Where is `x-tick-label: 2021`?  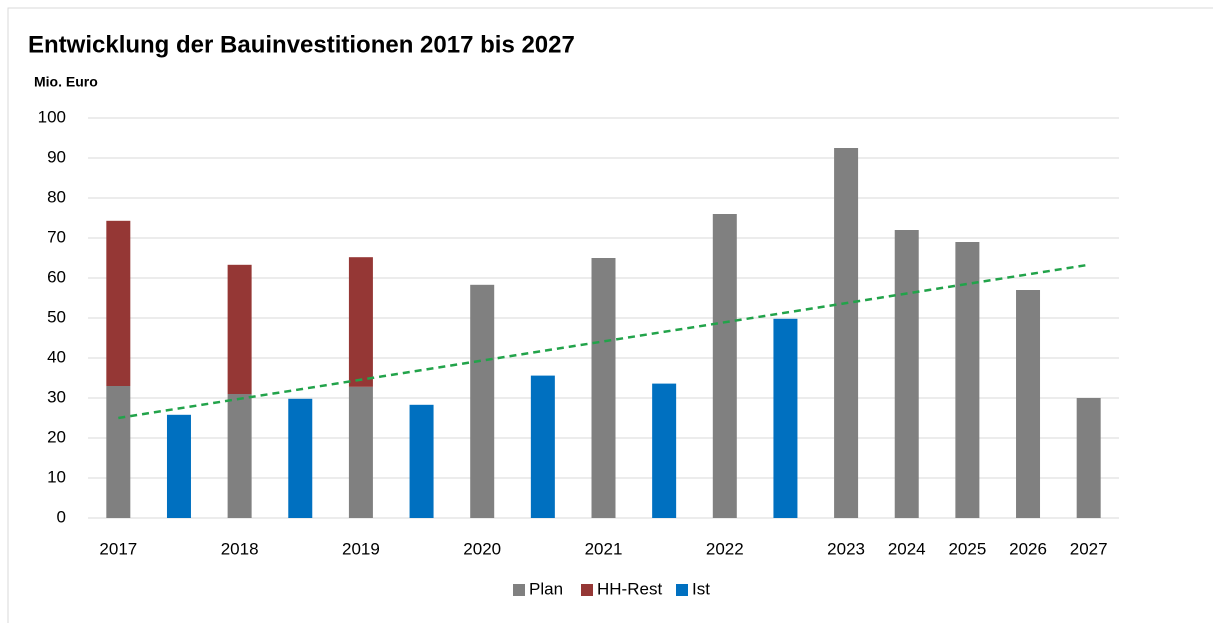
x-tick-label: 2021 is located at coordinates (604, 548).